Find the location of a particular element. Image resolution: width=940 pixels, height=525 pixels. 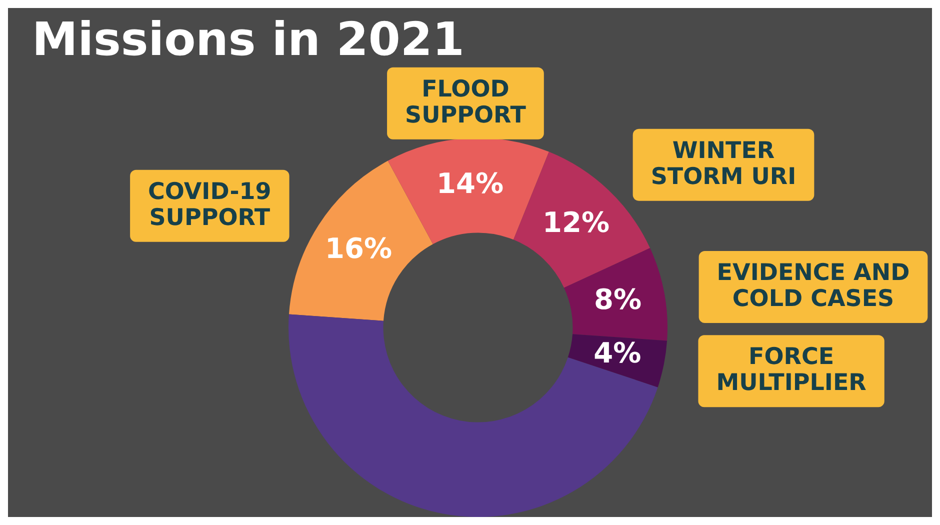

data-label: 12% is located at coordinates (576, 222).